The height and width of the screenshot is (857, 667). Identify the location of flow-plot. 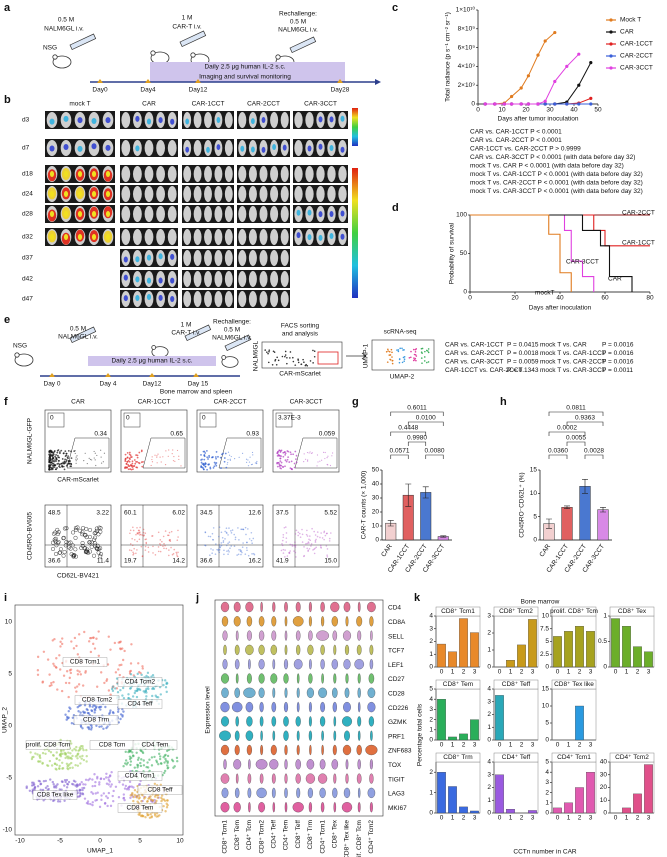
(306, 536).